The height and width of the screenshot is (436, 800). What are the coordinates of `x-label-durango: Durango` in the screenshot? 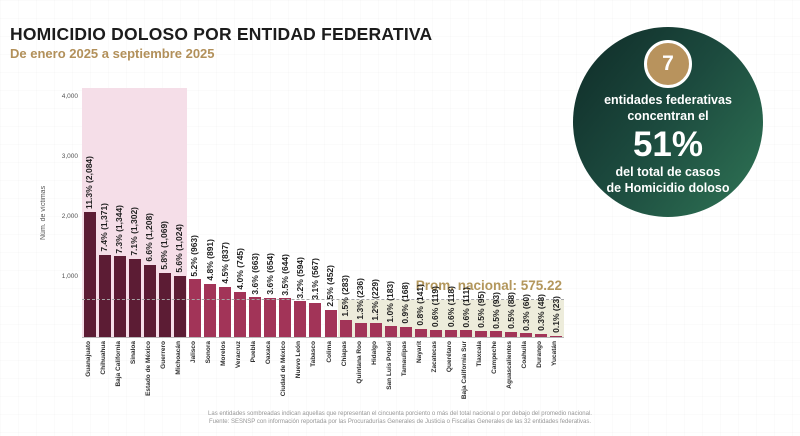 It's located at (540, 354).